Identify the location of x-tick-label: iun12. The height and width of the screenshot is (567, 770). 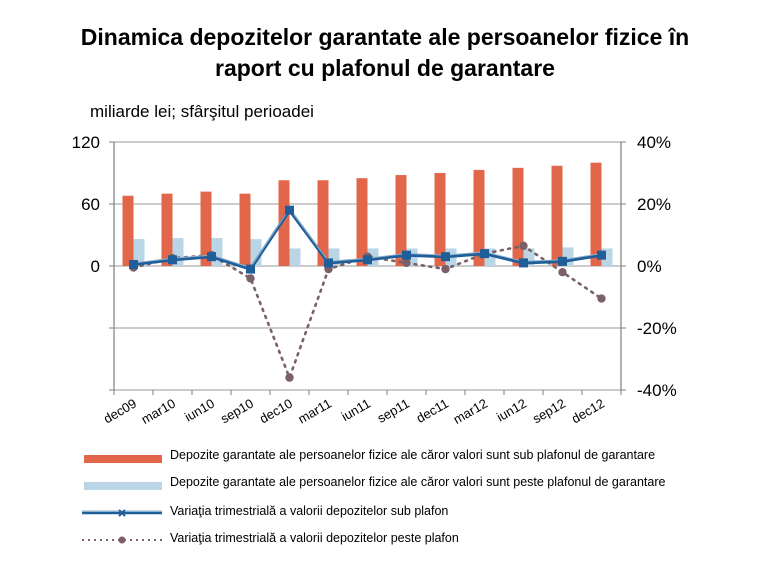
(511, 410).